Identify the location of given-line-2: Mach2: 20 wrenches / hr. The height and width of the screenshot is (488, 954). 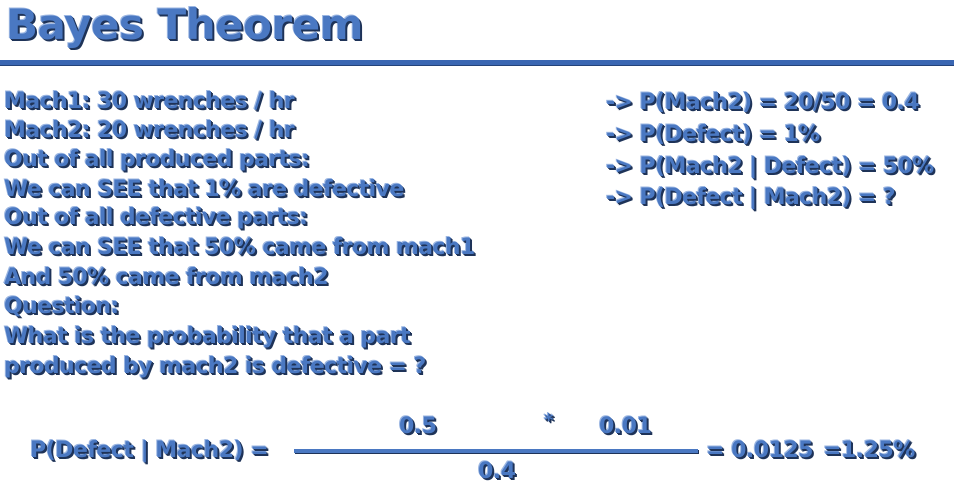
(149, 130).